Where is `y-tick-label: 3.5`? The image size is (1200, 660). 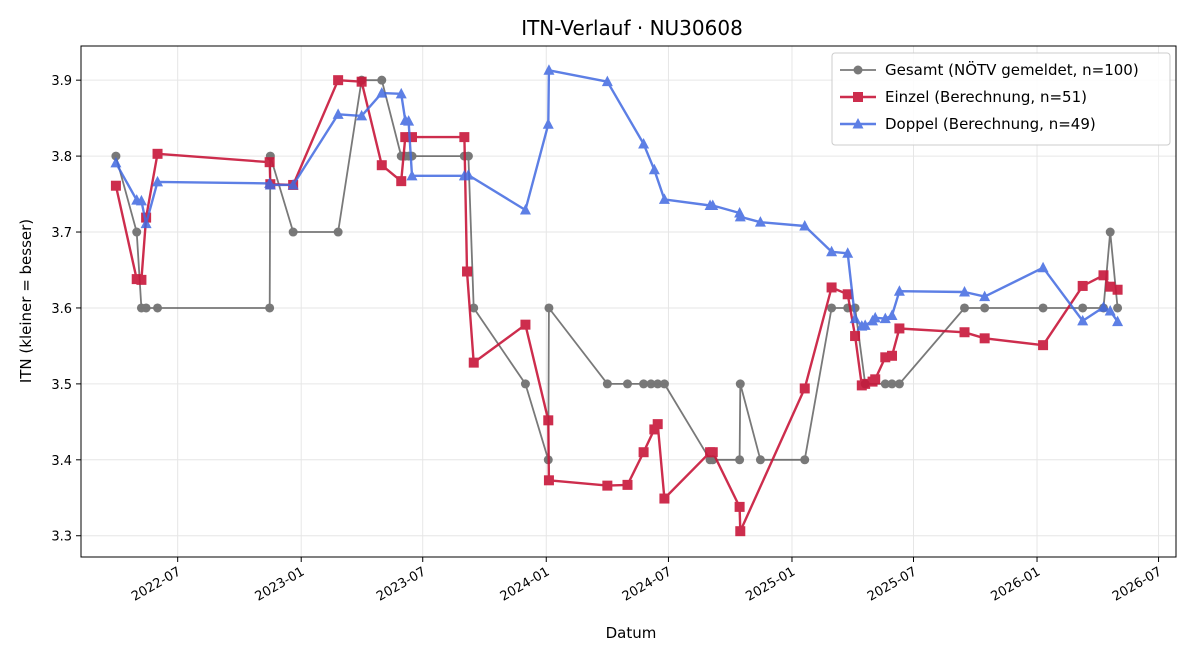
y-tick-label: 3.5 is located at coordinates (61, 385).